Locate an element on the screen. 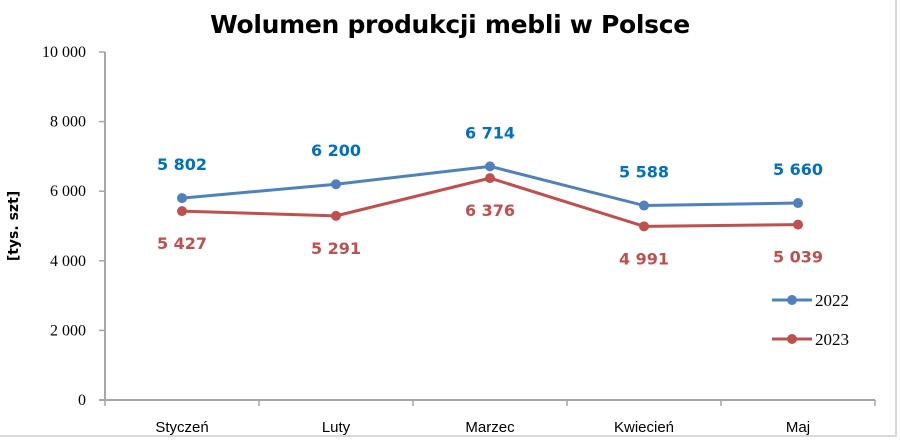  x-tick-label: Marzec is located at coordinates (490, 427).